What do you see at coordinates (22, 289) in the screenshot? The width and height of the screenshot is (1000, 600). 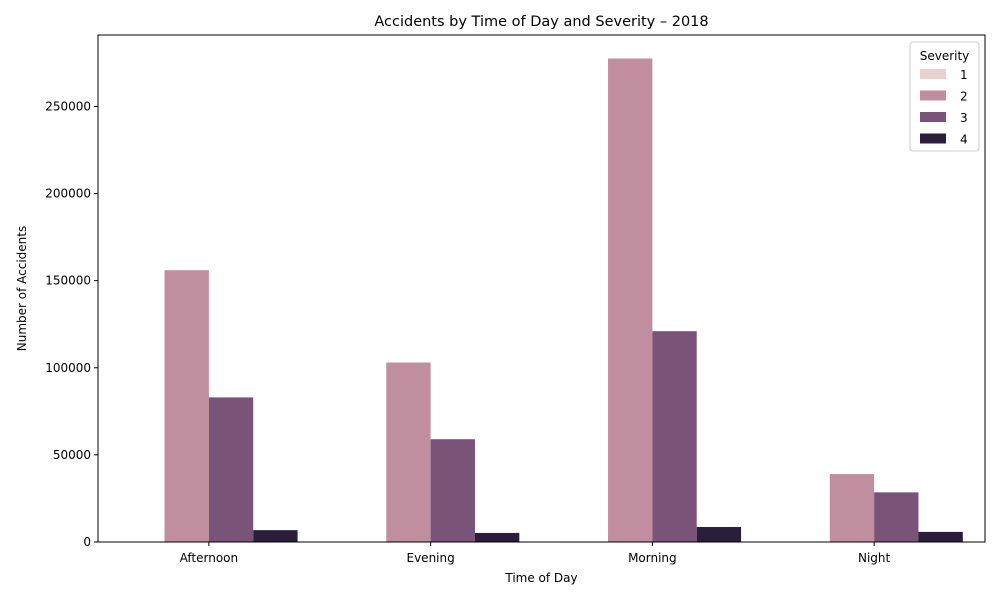 I see `y-axis-label: Number of Accidents` at bounding box center [22, 289].